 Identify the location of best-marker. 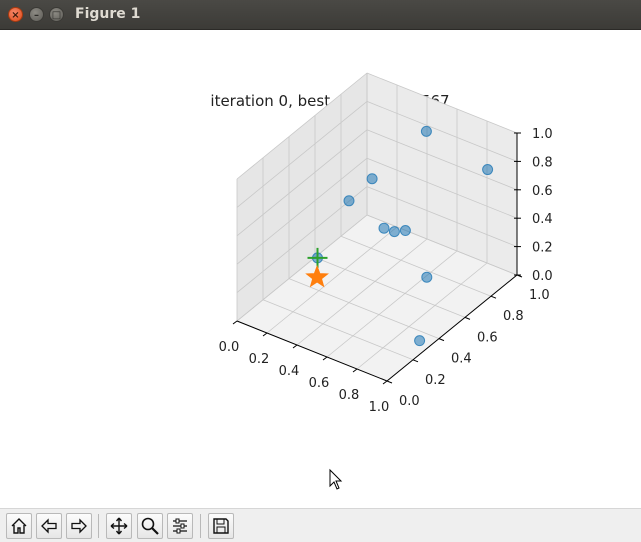
(317, 257).